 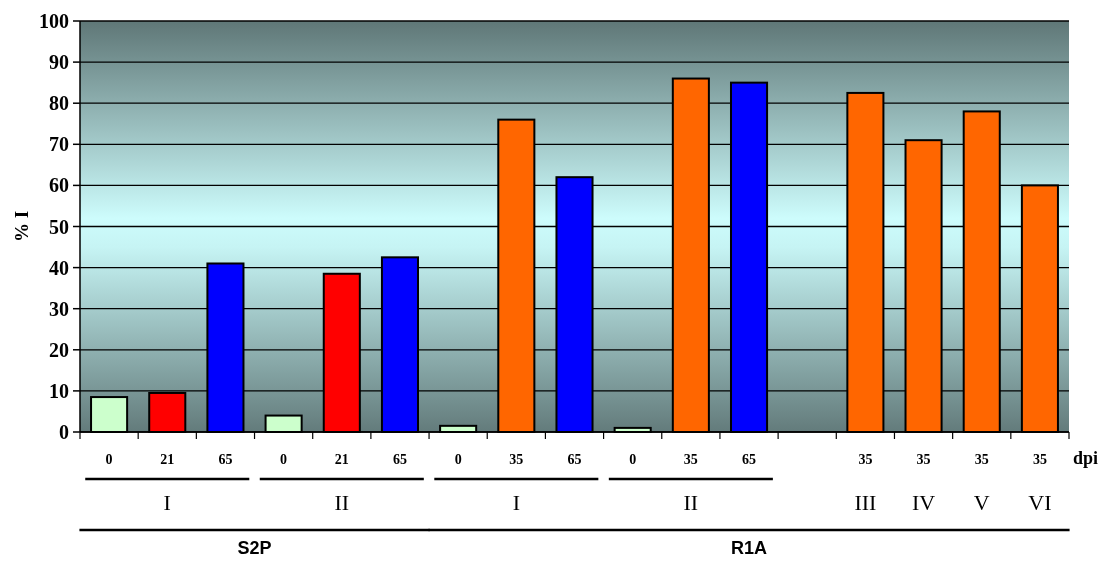 What do you see at coordinates (21, 226) in the screenshot?
I see `y-axis-title: % I` at bounding box center [21, 226].